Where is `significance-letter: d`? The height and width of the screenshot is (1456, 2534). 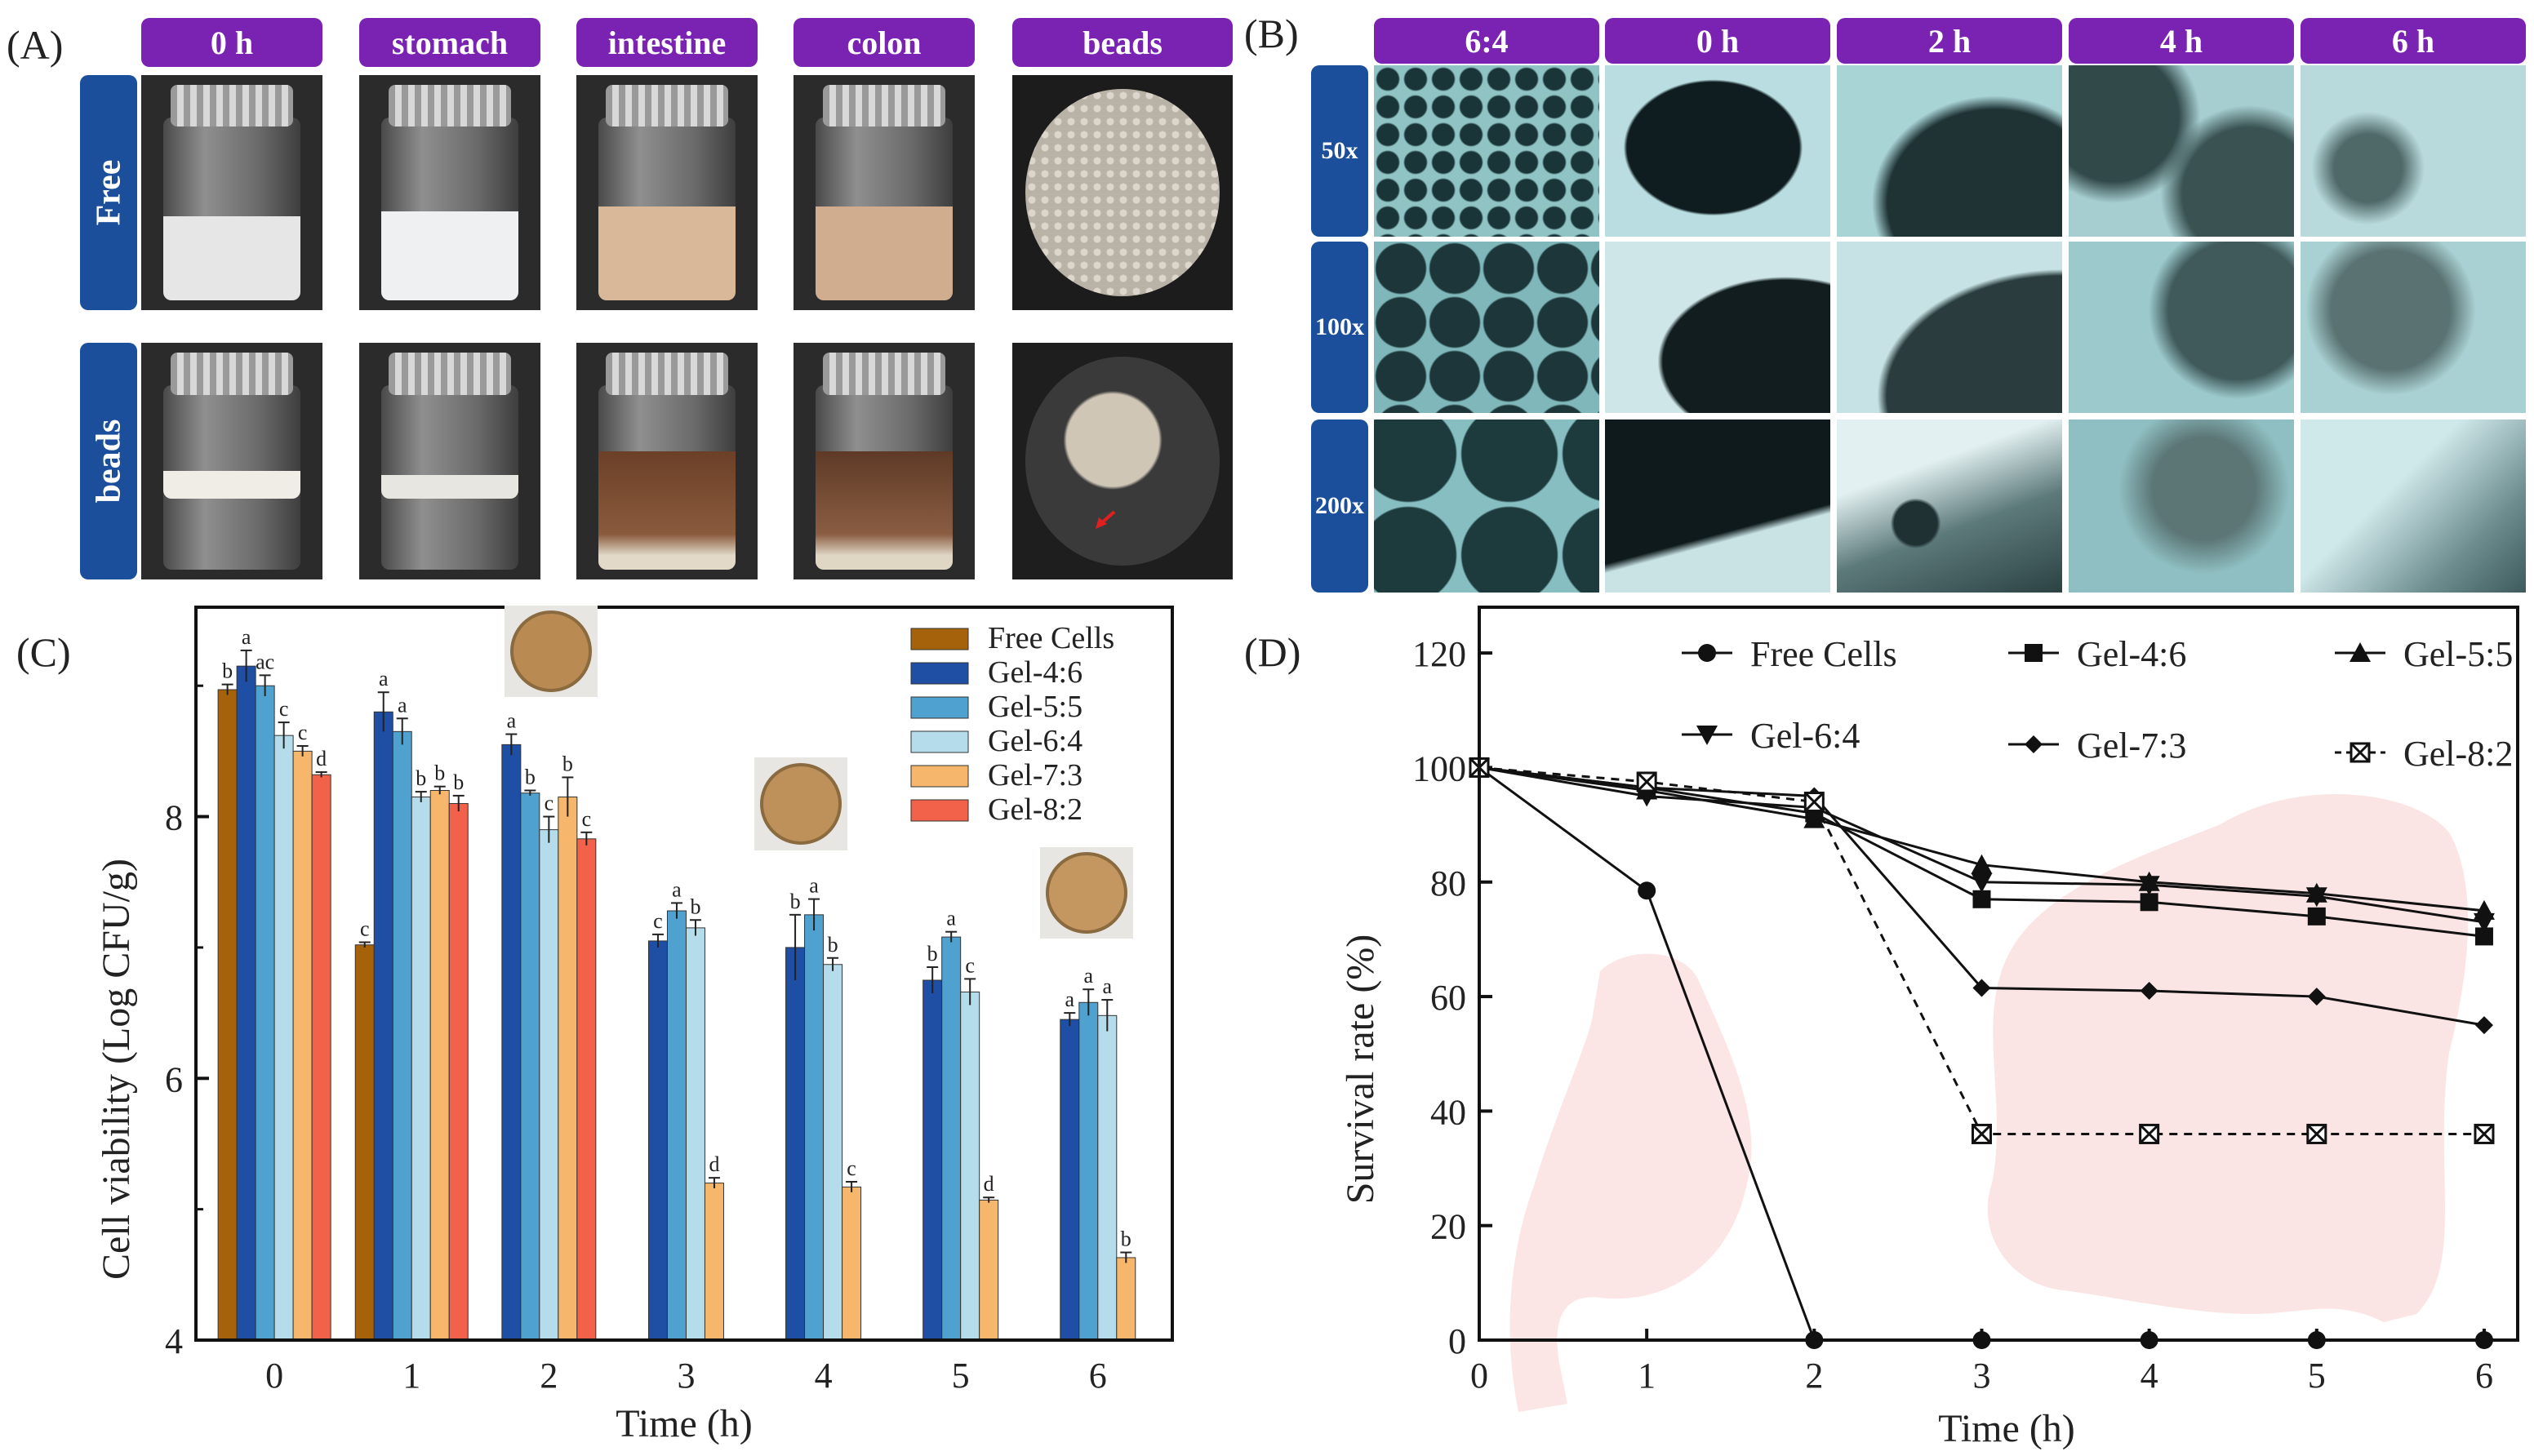 significance-letter: d is located at coordinates (989, 1184).